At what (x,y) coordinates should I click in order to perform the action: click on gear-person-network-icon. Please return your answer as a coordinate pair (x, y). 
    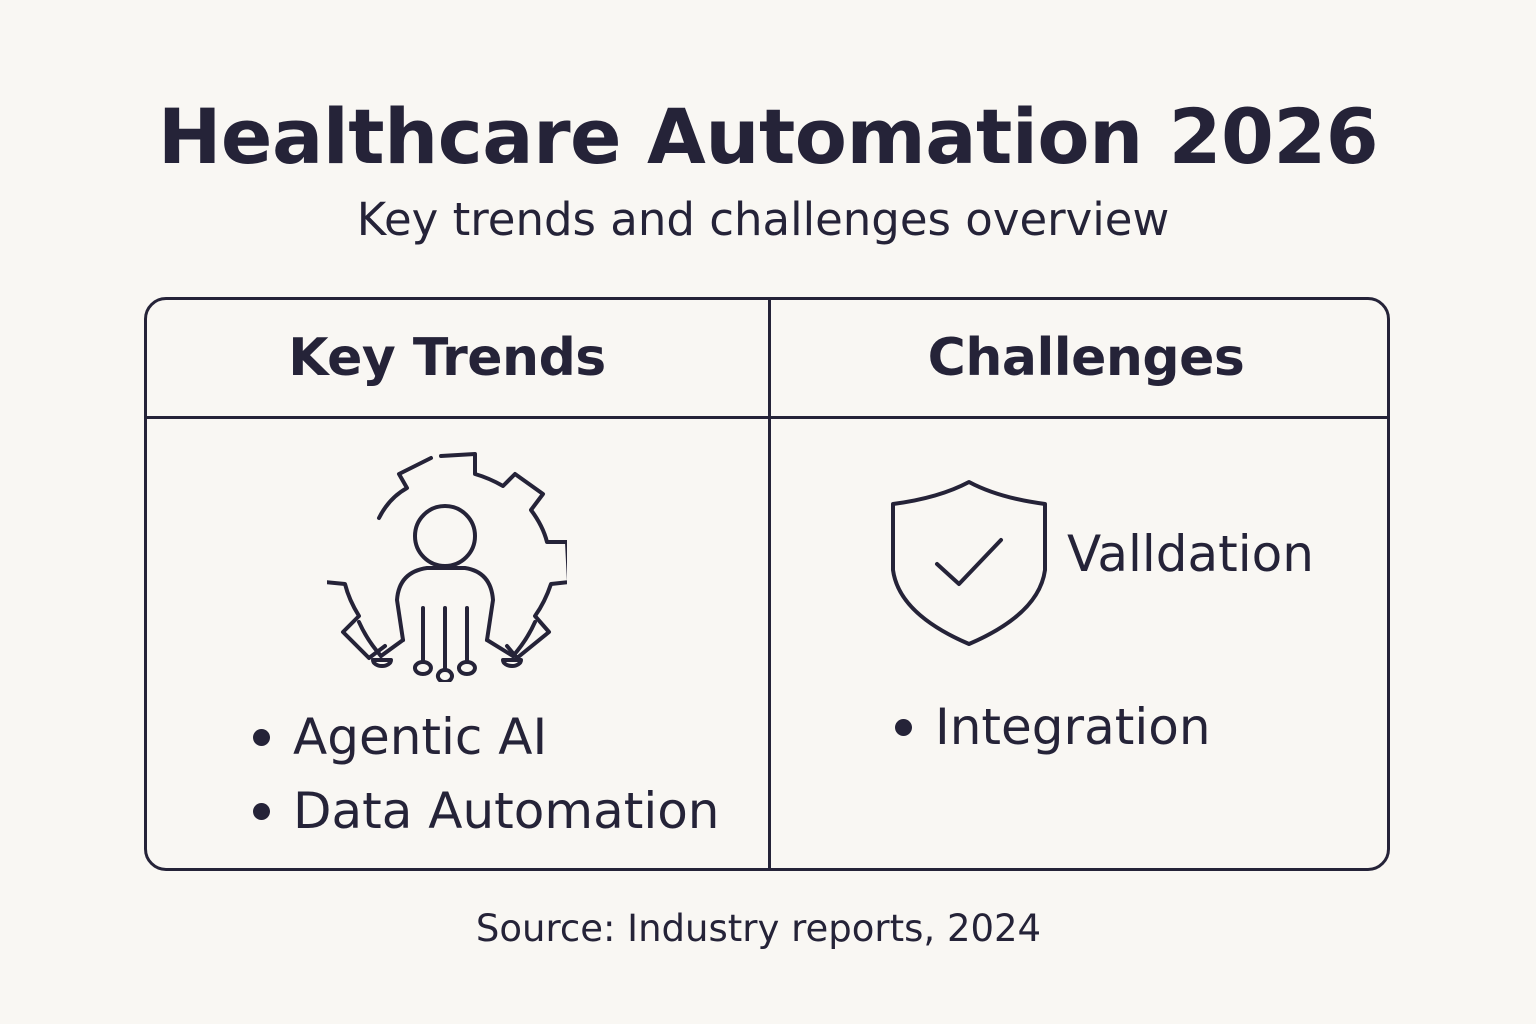
    Looking at the image, I should click on (447, 567).